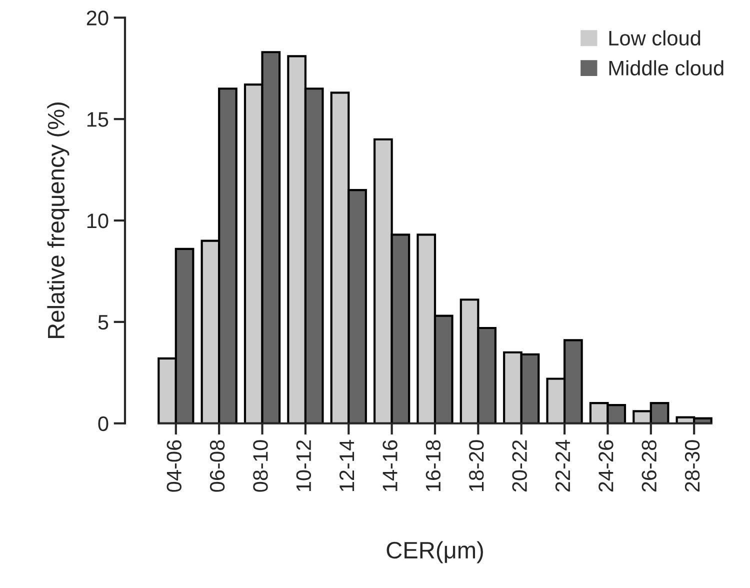  What do you see at coordinates (97, 18) in the screenshot?
I see `y-tick-label: 20` at bounding box center [97, 18].